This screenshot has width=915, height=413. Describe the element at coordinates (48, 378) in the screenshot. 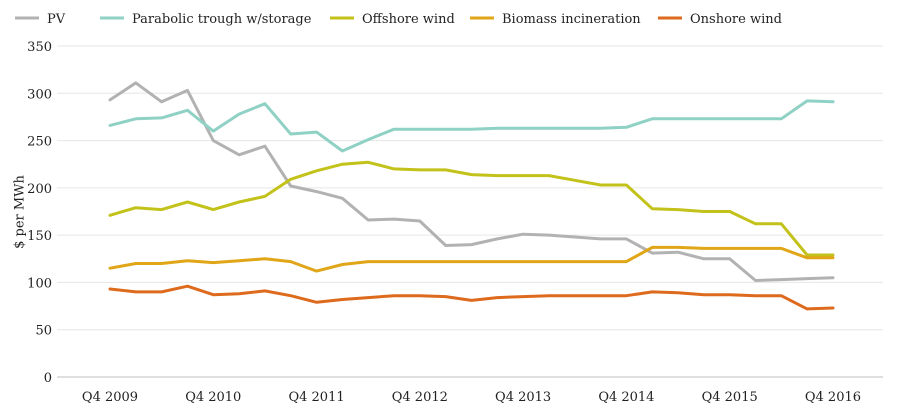

I see `y-tick-label: 0` at that location.